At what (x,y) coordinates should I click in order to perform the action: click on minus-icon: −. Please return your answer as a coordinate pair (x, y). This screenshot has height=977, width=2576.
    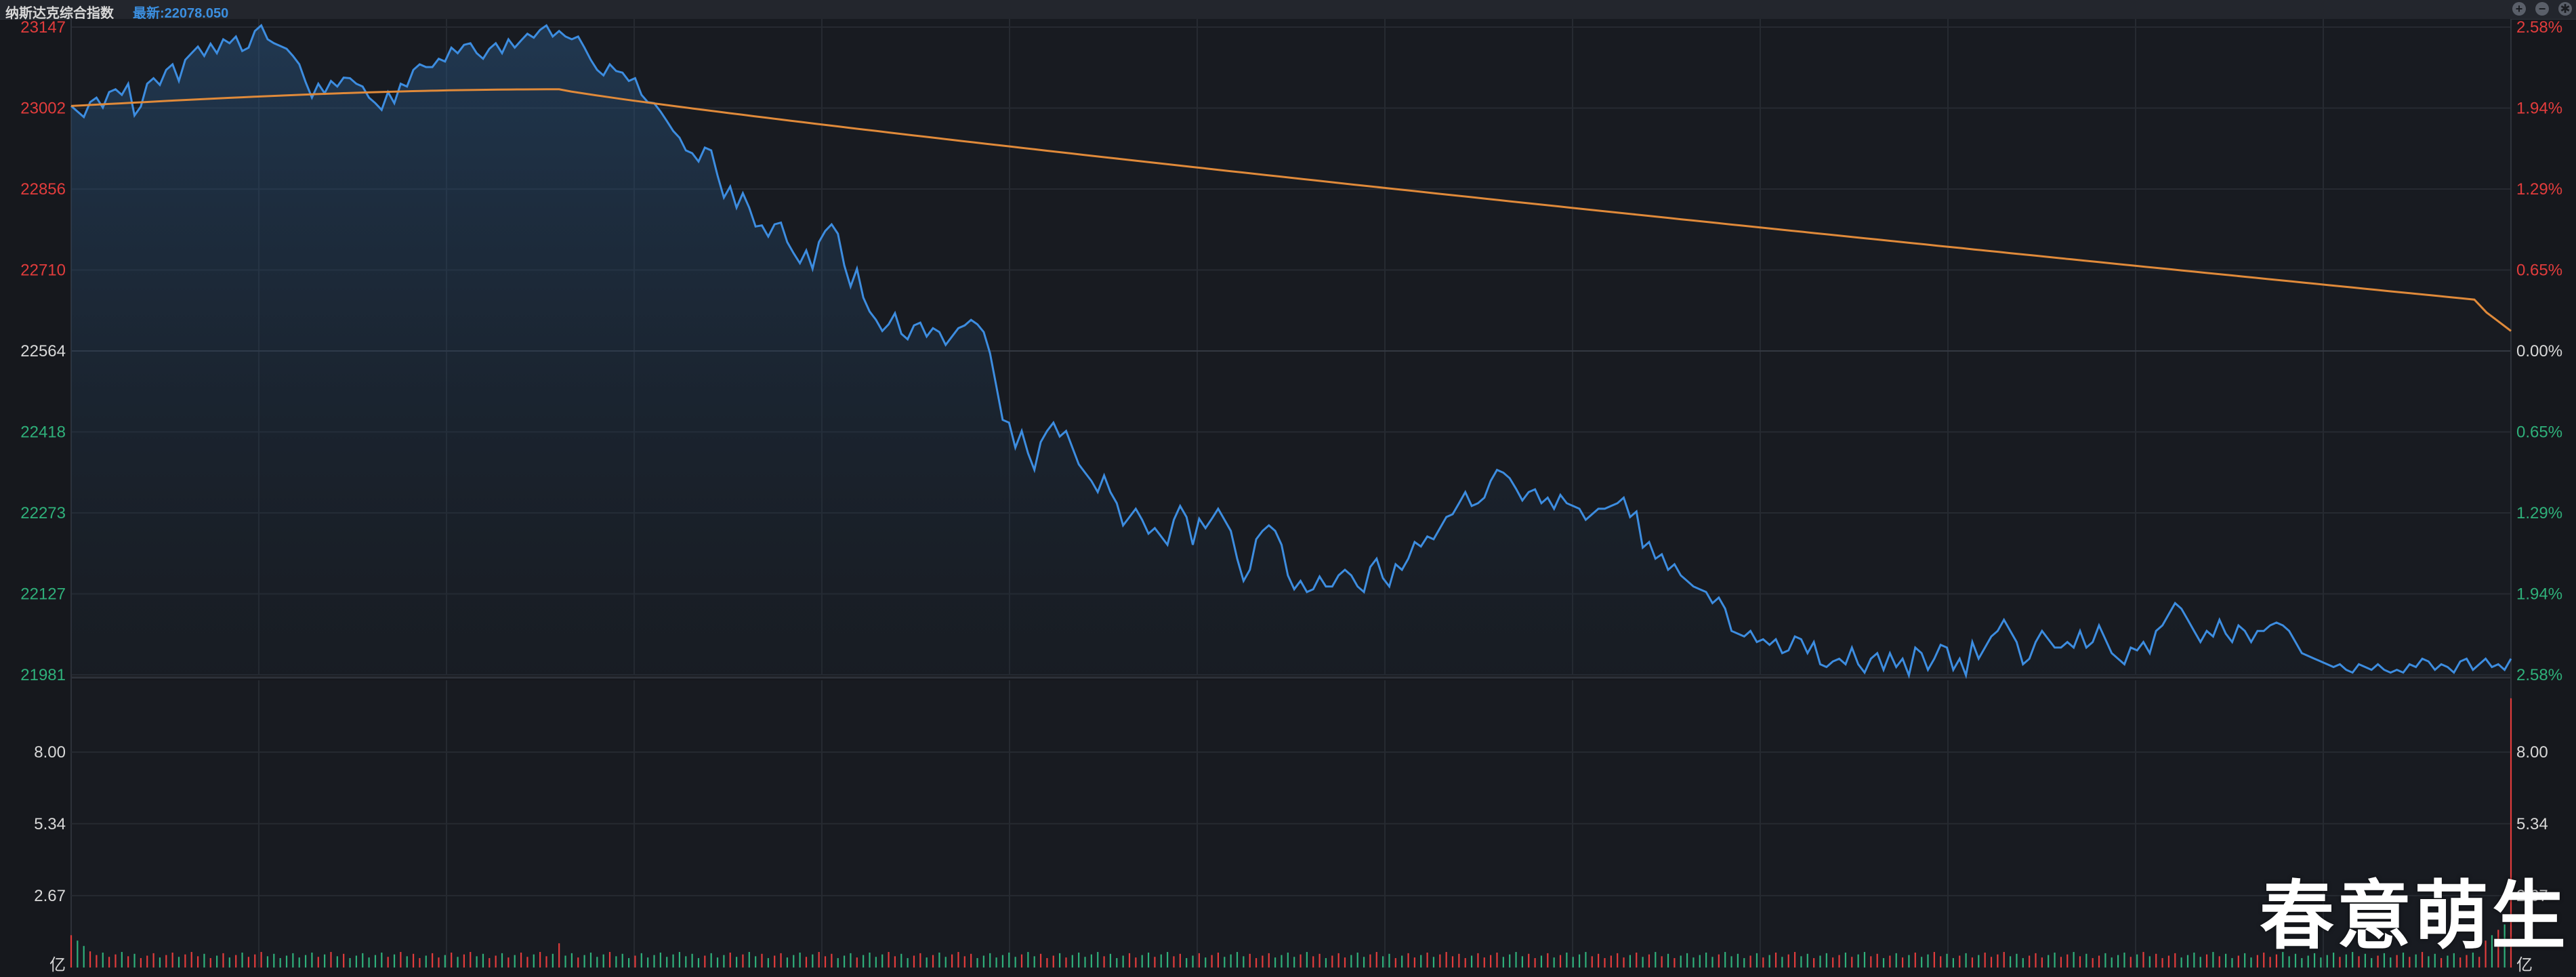
    Looking at the image, I should click on (2542, 9).